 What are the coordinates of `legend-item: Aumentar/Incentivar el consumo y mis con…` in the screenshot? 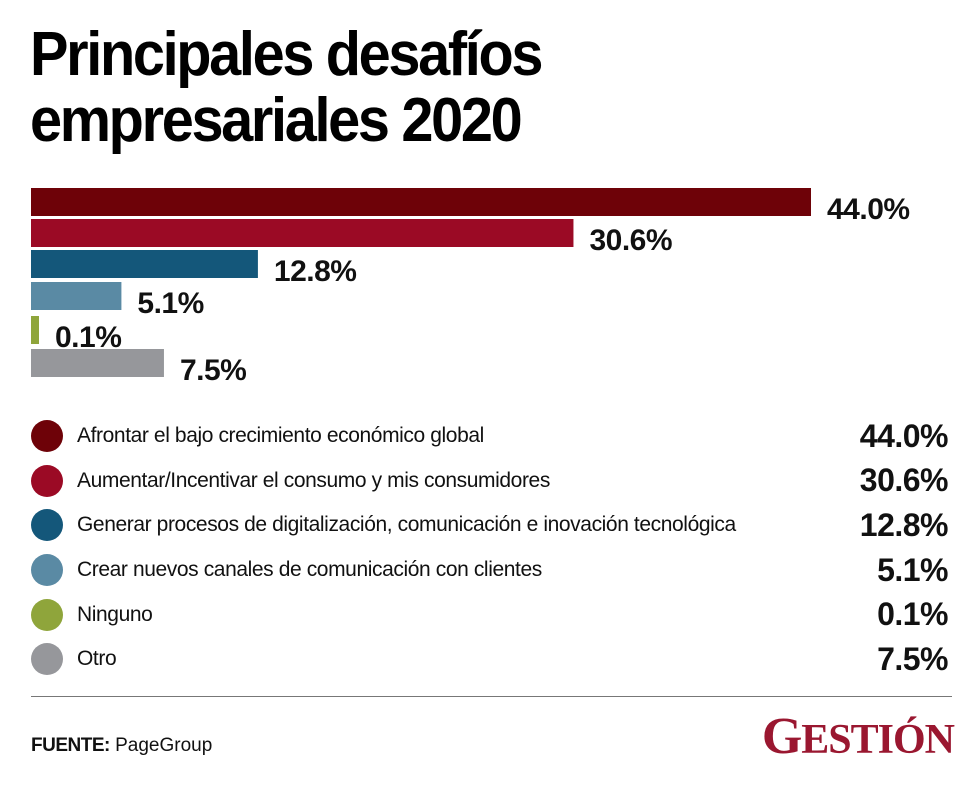 It's located at (491, 481).